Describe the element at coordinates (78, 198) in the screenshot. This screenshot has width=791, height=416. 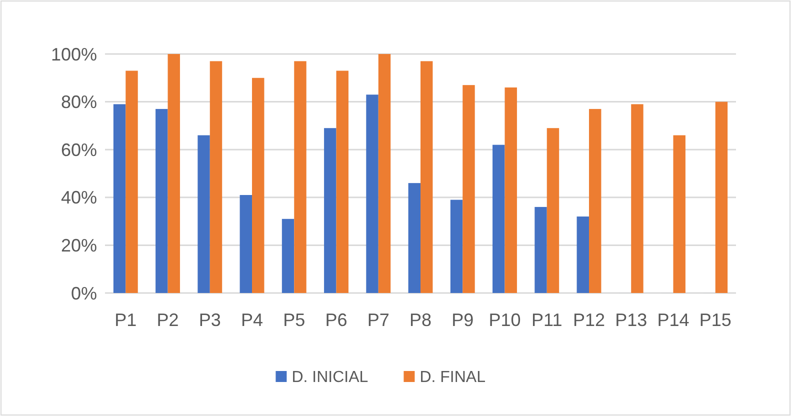
I see `y-tick-label: 40%` at that location.